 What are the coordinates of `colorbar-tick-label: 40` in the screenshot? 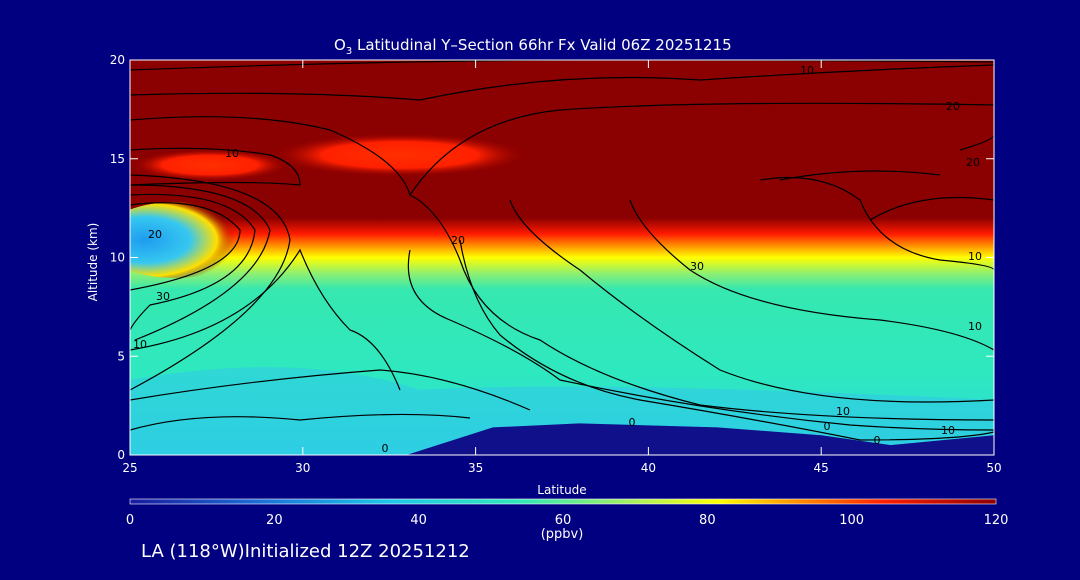 It's located at (418, 520).